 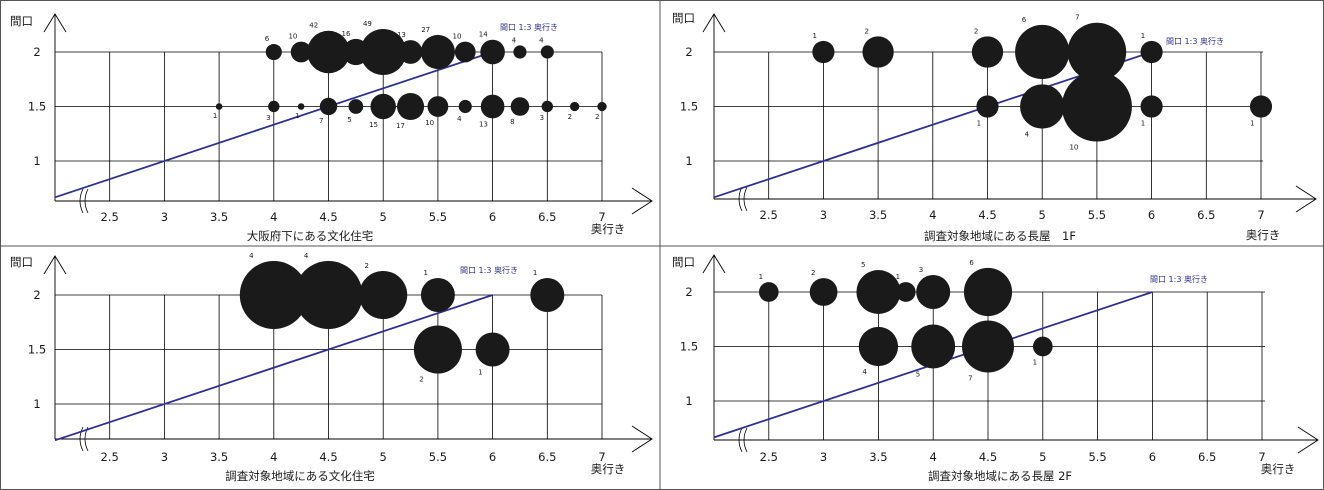 What do you see at coordinates (1042, 83) in the screenshot?
I see `data-points: 1 2 2 6 7 1 1 4 10 1 1` at bounding box center [1042, 83].